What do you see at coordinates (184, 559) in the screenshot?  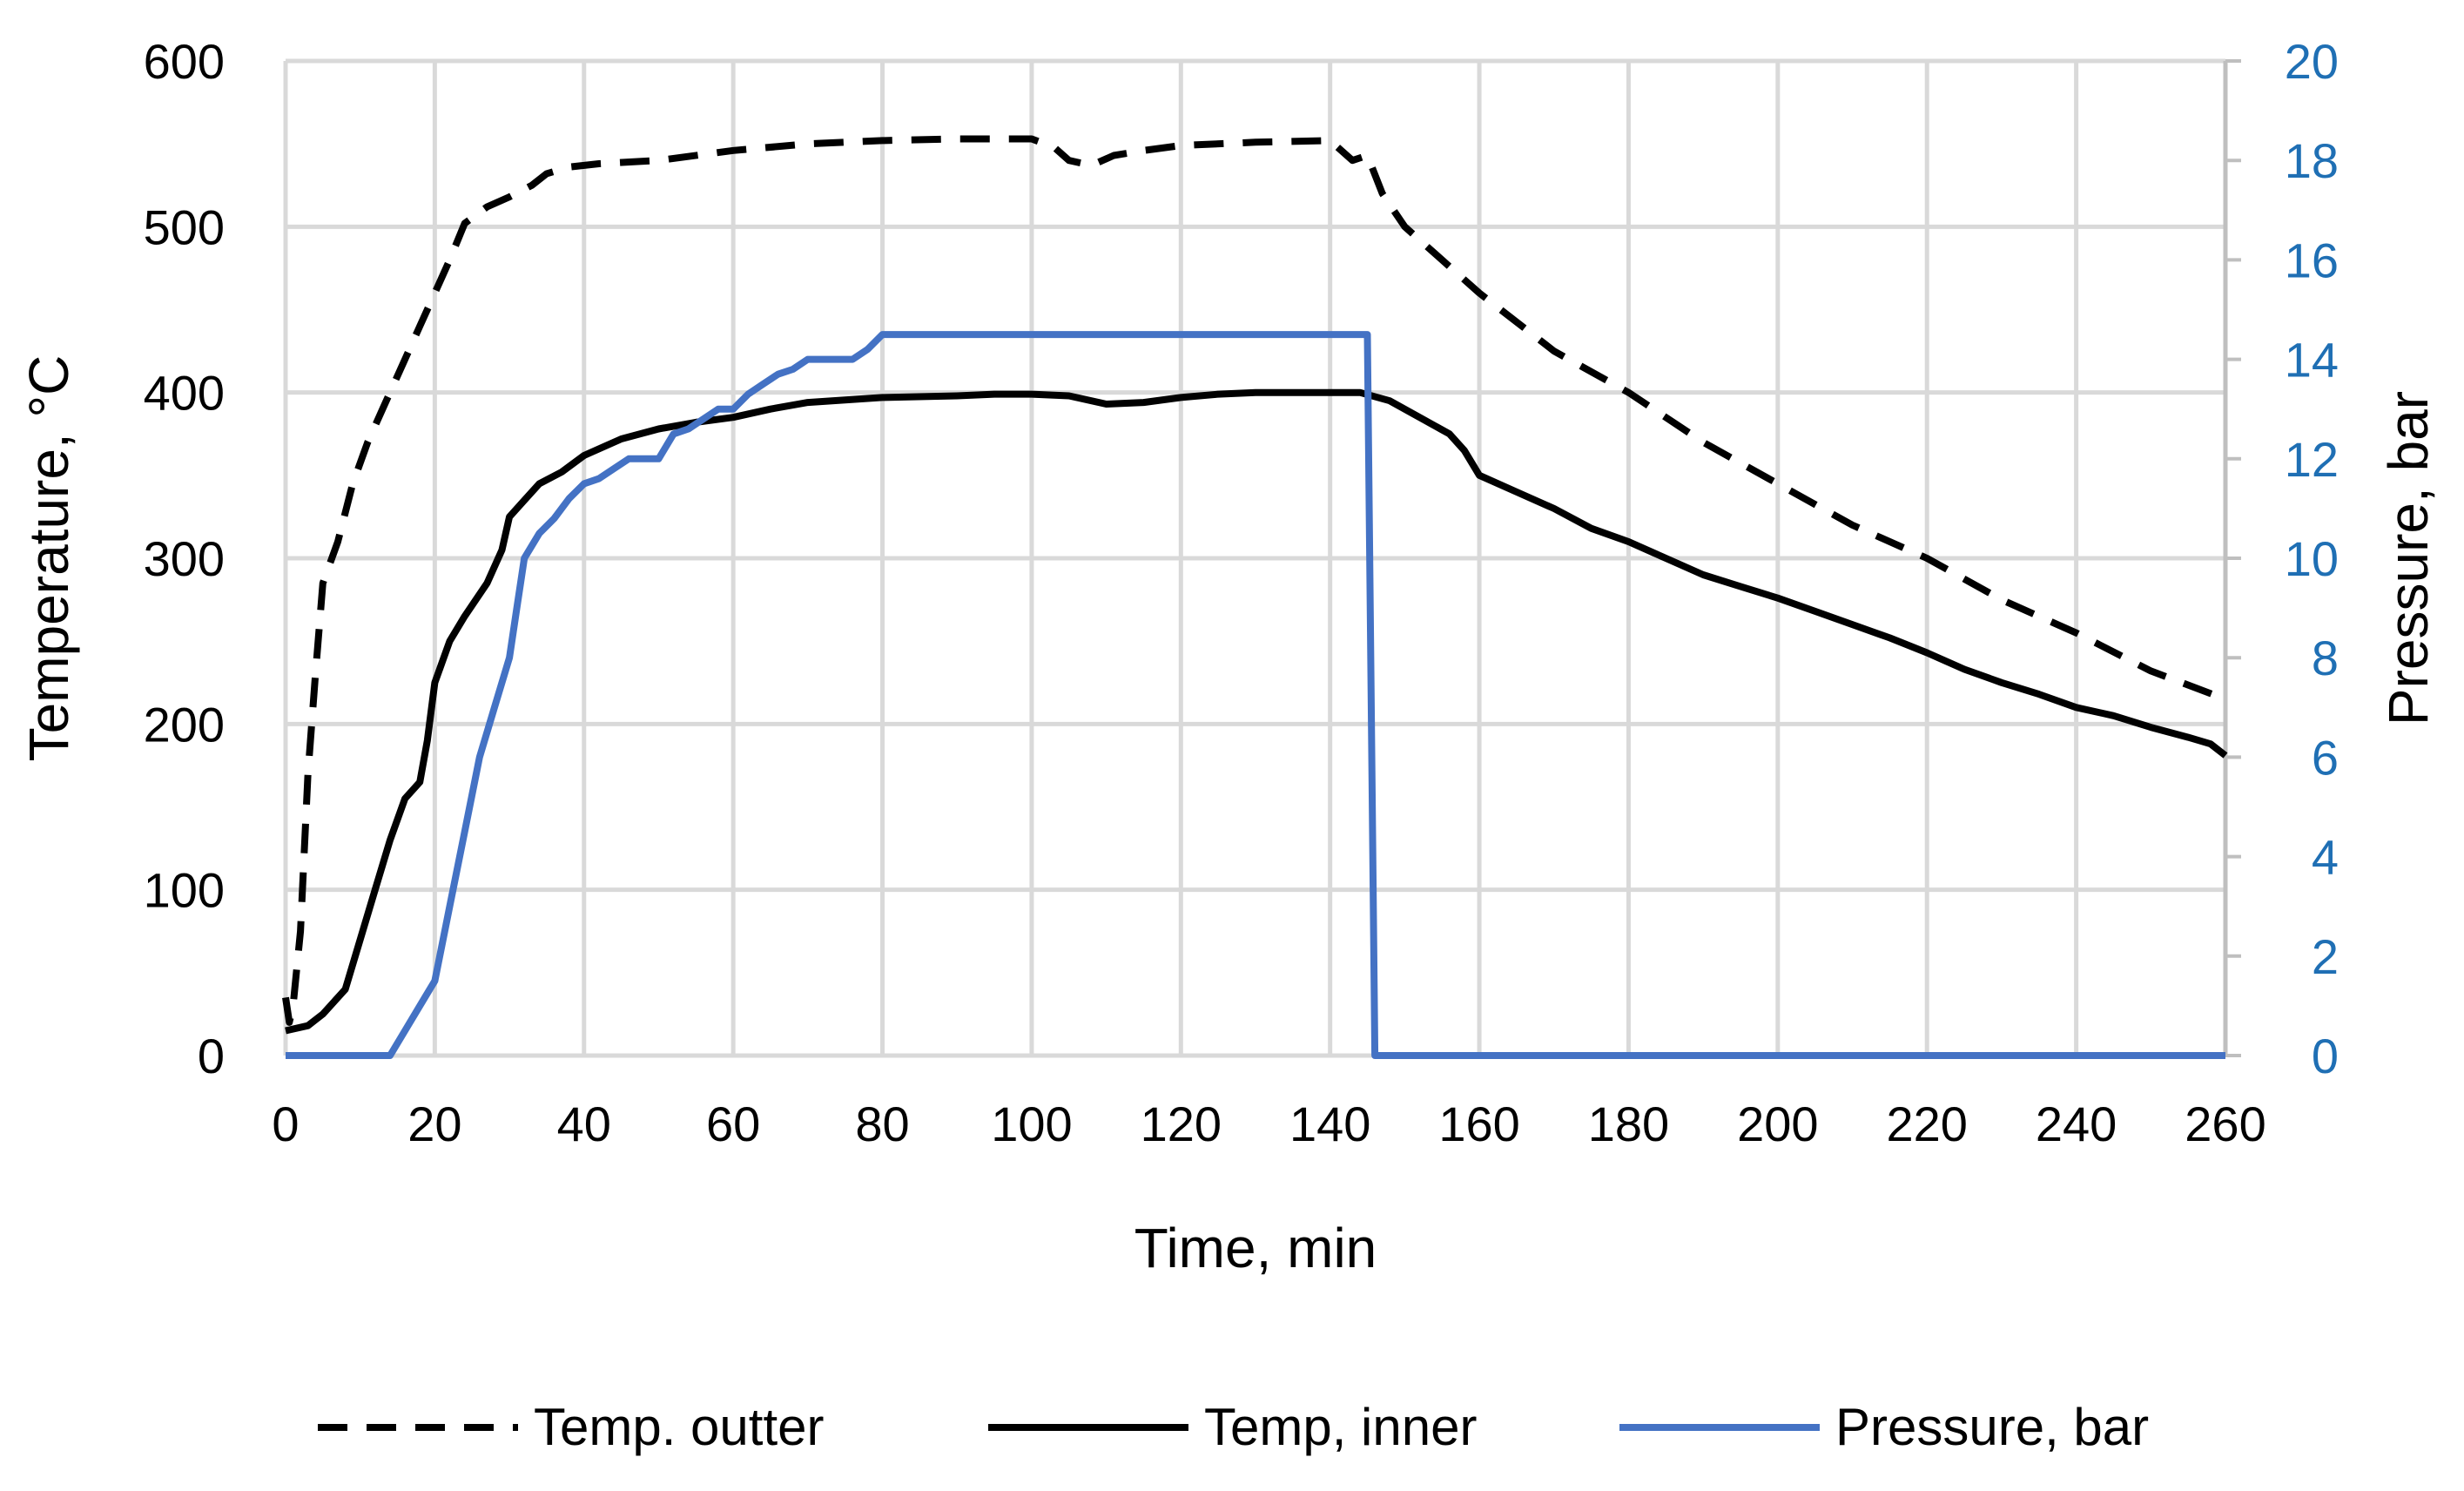 I see `y-left-tick-label: 300` at bounding box center [184, 559].